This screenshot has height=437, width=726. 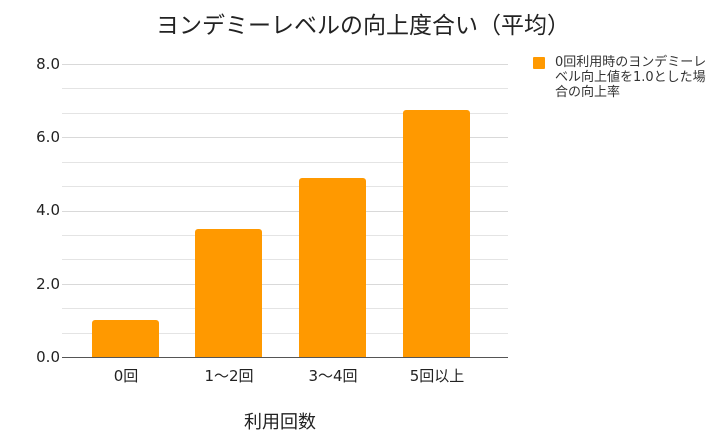 What do you see at coordinates (48, 64) in the screenshot?
I see `y-tick-label: 8.0` at bounding box center [48, 64].